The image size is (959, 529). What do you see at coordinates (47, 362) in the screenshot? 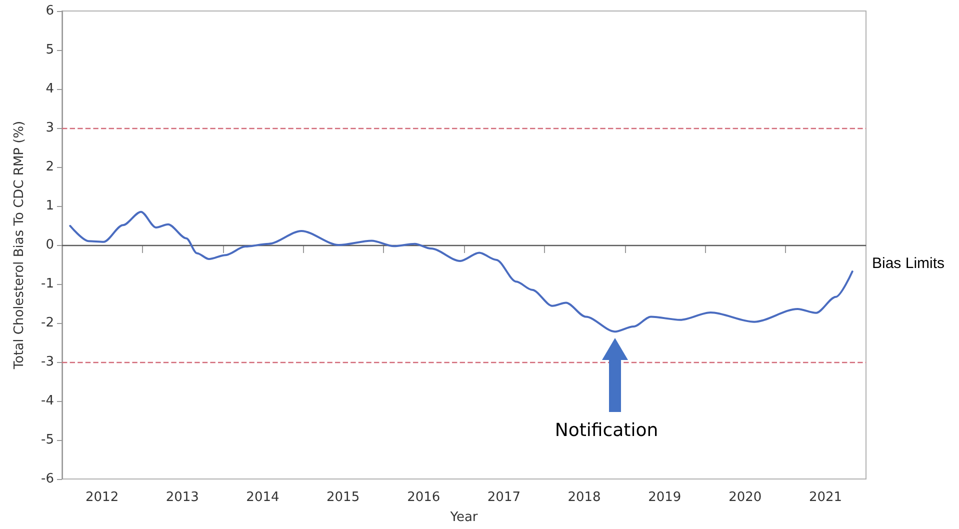
I see `y-tick-label: -3` at bounding box center [47, 362].